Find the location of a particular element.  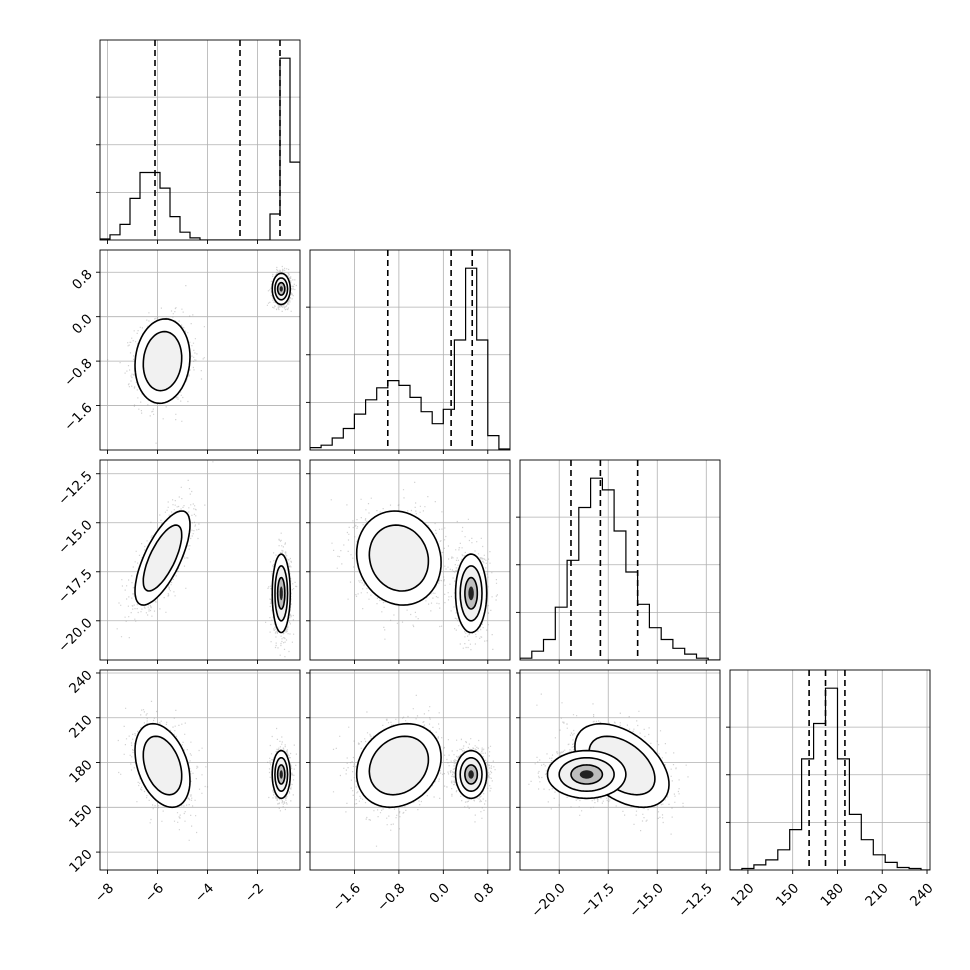

x-tick-label: −4 is located at coordinates (204, 892).